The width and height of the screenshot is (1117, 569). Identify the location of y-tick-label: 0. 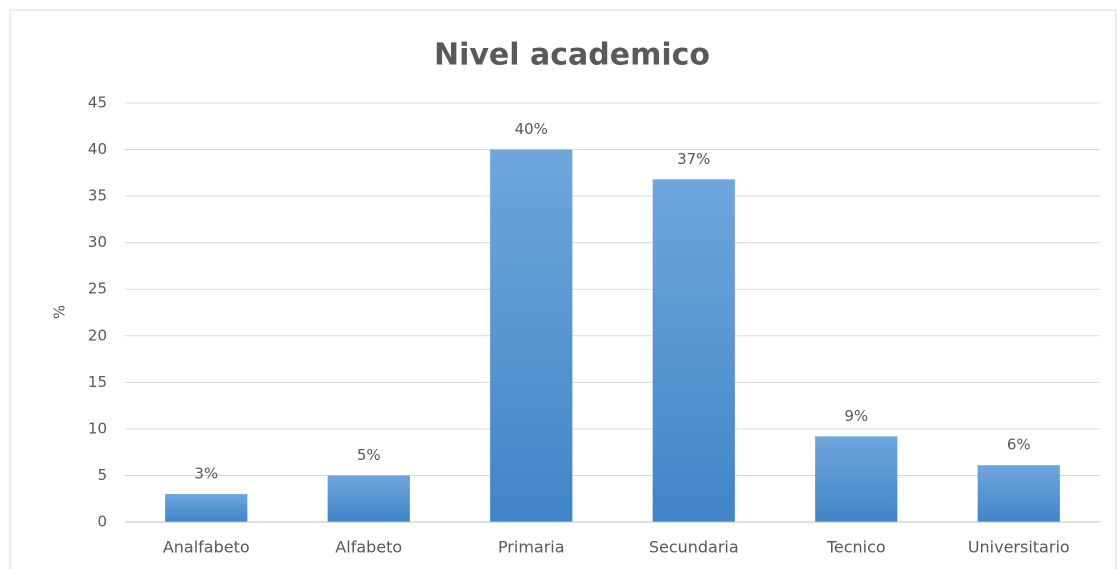
(102, 522).